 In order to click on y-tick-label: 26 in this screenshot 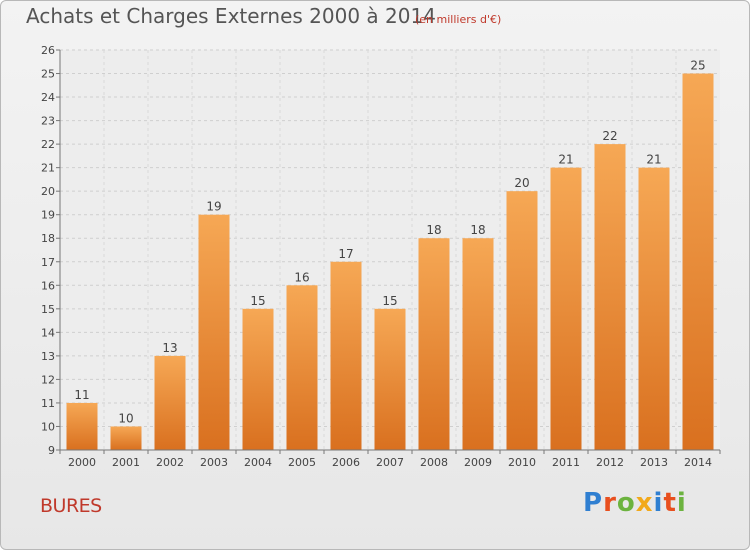, I will do `click(48, 50)`.